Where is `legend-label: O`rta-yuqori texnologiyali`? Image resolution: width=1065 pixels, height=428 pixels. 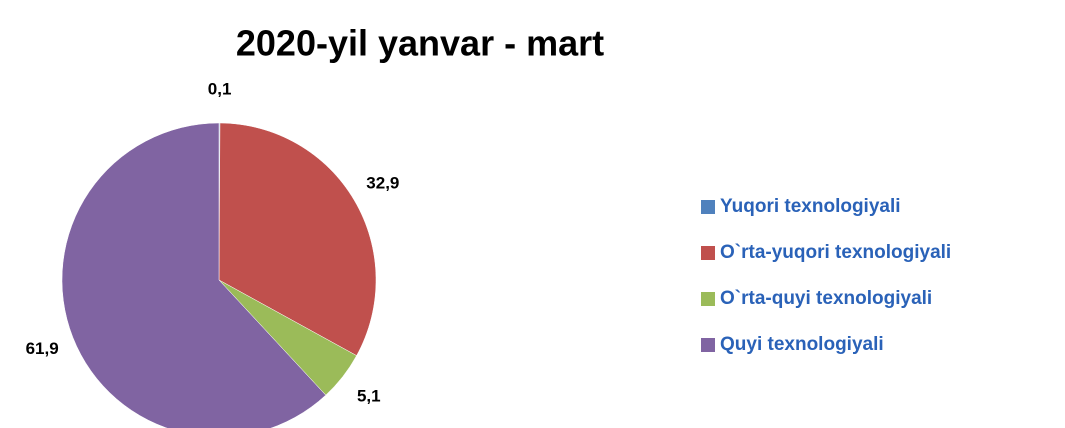 legend-label: O`rta-yuqori texnologiyali is located at coordinates (835, 252).